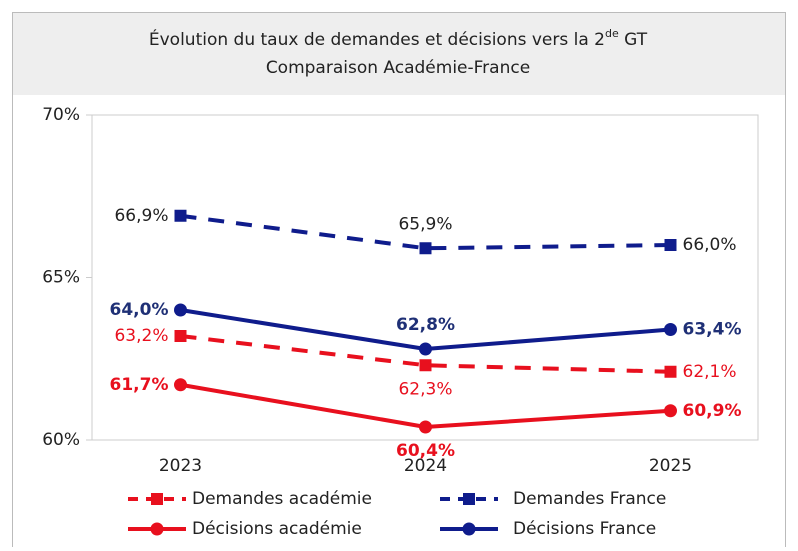 The image size is (798, 551). I want to click on data-label: 62,3%, so click(425, 389).